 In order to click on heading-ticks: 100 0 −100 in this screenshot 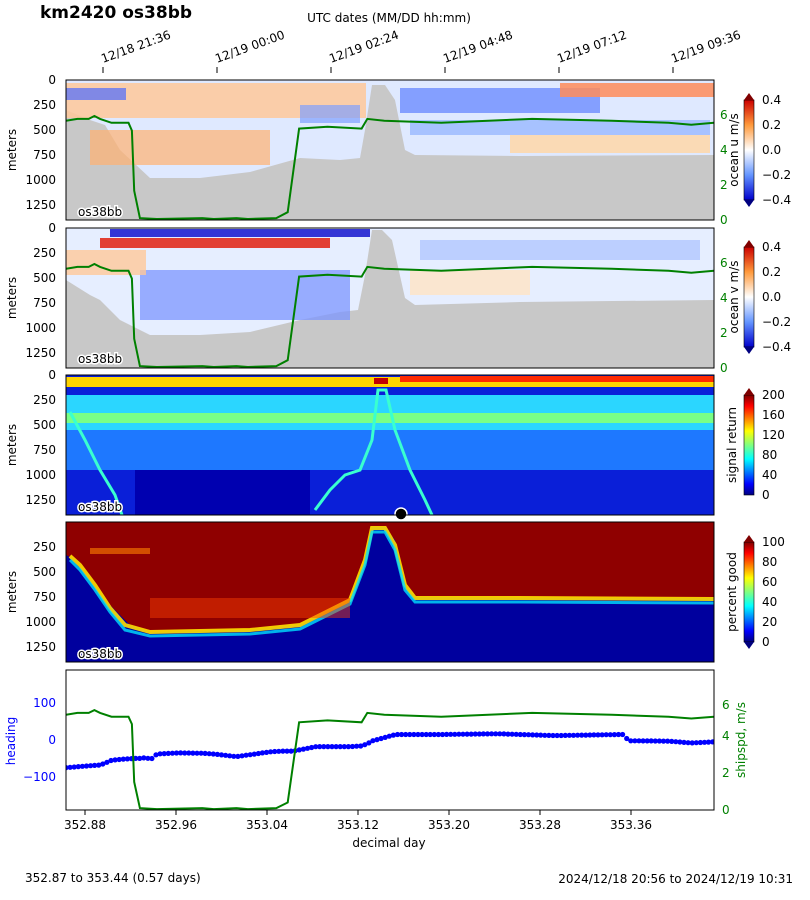, I will do `click(39, 740)`.